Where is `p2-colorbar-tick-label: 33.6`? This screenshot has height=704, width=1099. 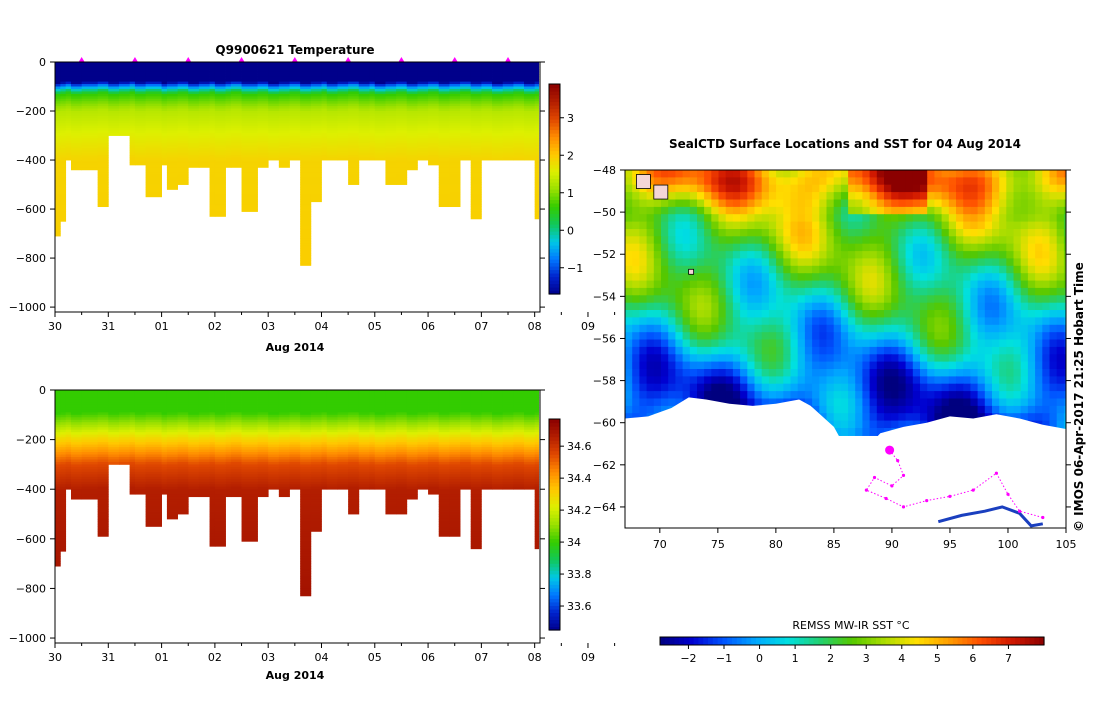 p2-colorbar-tick-label: 33.6 is located at coordinates (579, 606).